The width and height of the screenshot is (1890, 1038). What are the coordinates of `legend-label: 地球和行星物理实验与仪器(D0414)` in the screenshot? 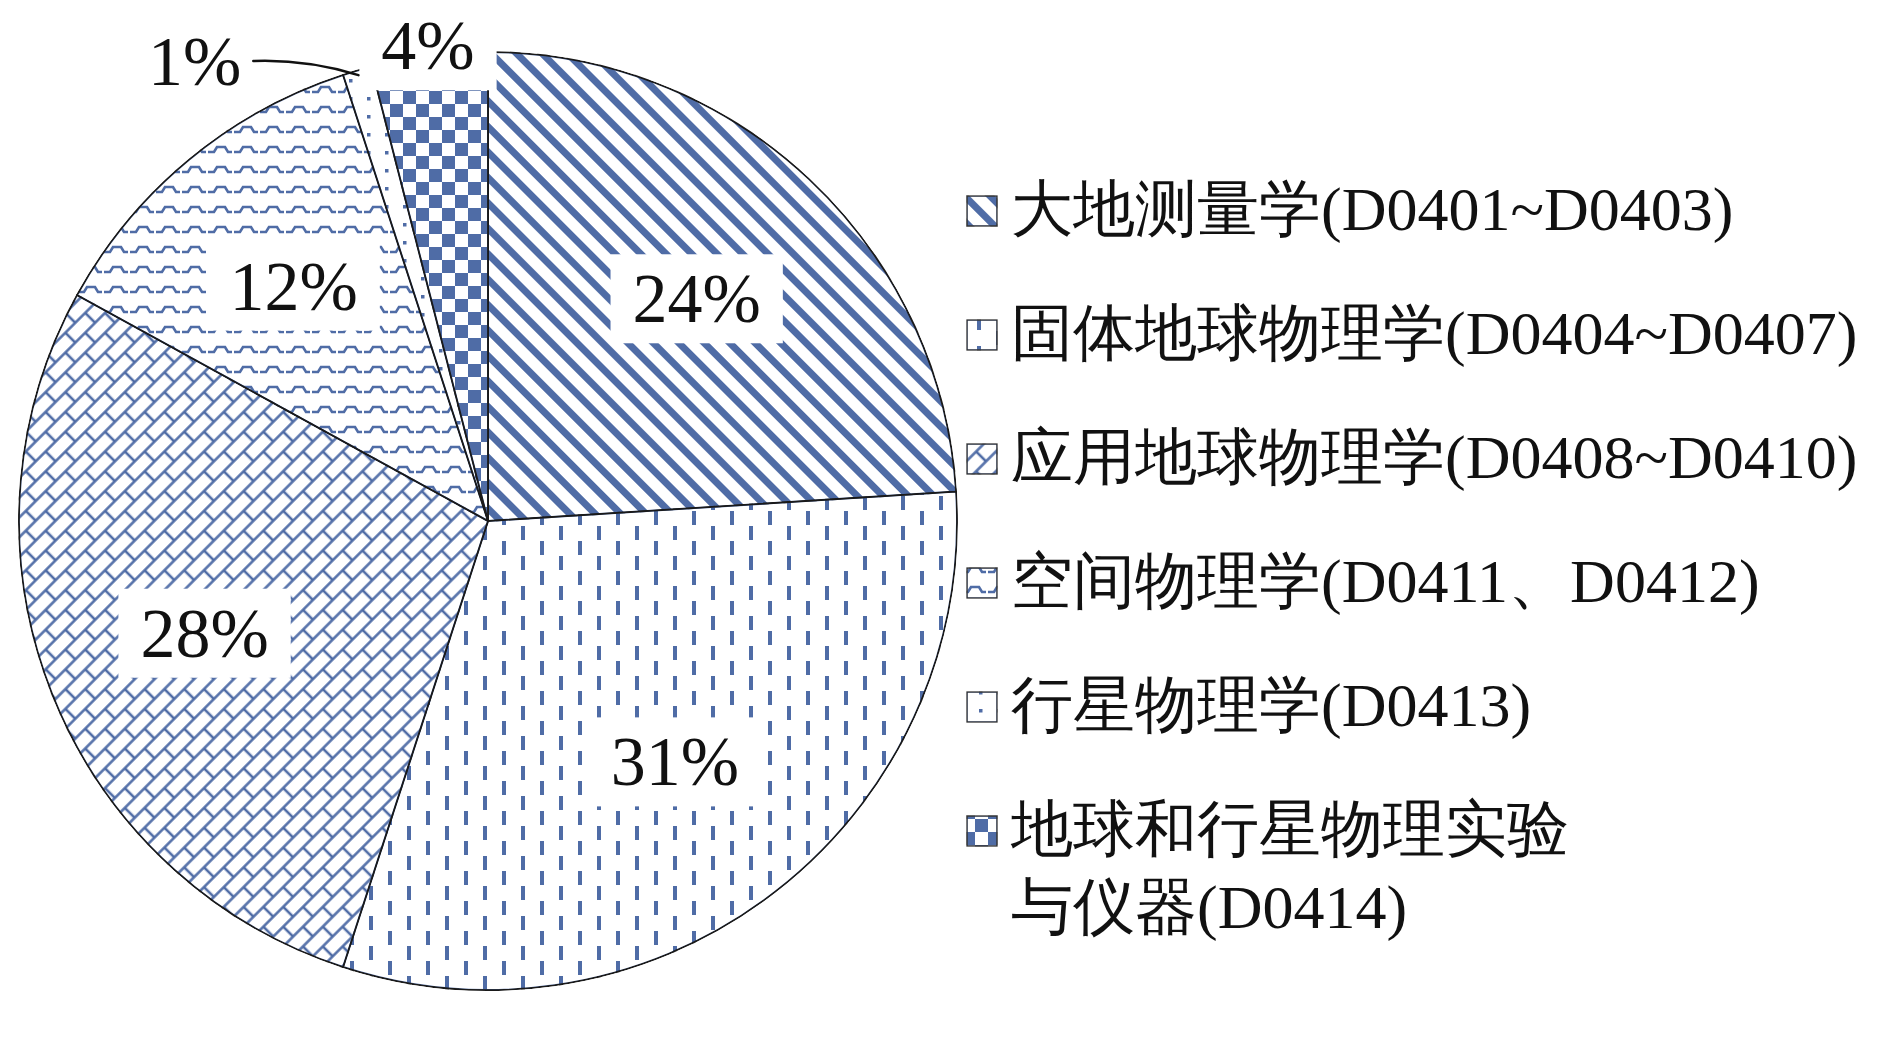 It's located at (1289, 868).